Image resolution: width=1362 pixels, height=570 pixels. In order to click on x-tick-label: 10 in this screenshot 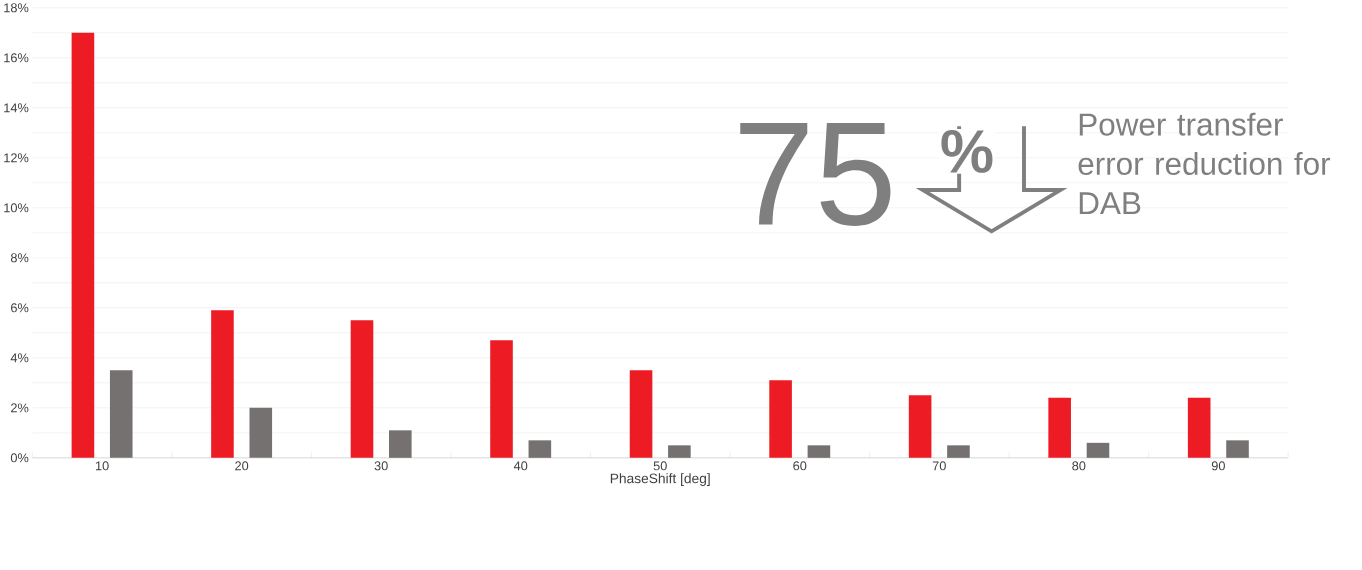, I will do `click(102, 466)`.